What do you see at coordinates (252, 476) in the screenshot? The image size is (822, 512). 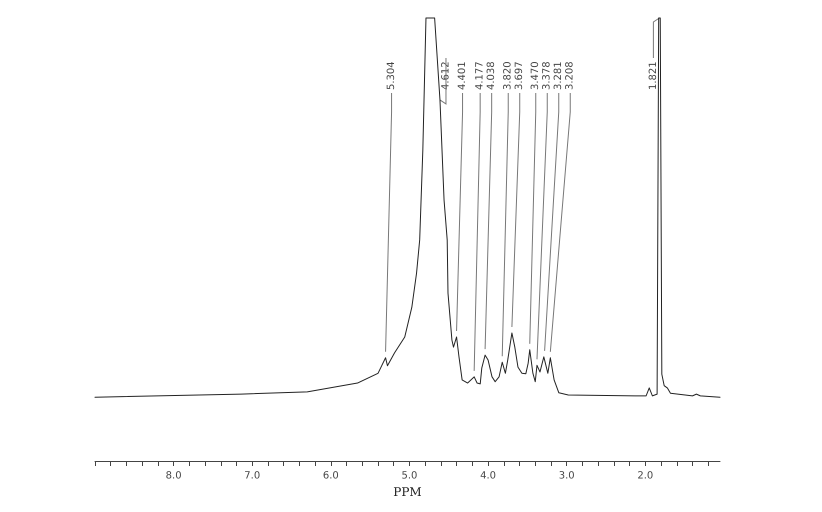 I see `x-tick-label: 7.0` at bounding box center [252, 476].